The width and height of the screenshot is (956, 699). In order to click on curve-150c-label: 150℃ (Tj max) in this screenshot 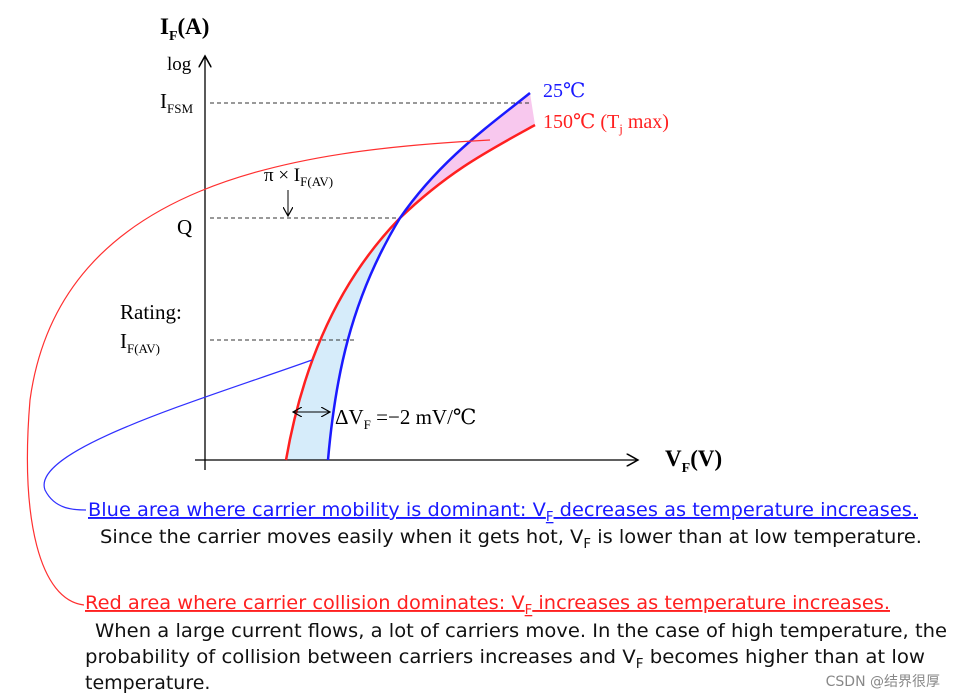, I will do `click(606, 123)`.